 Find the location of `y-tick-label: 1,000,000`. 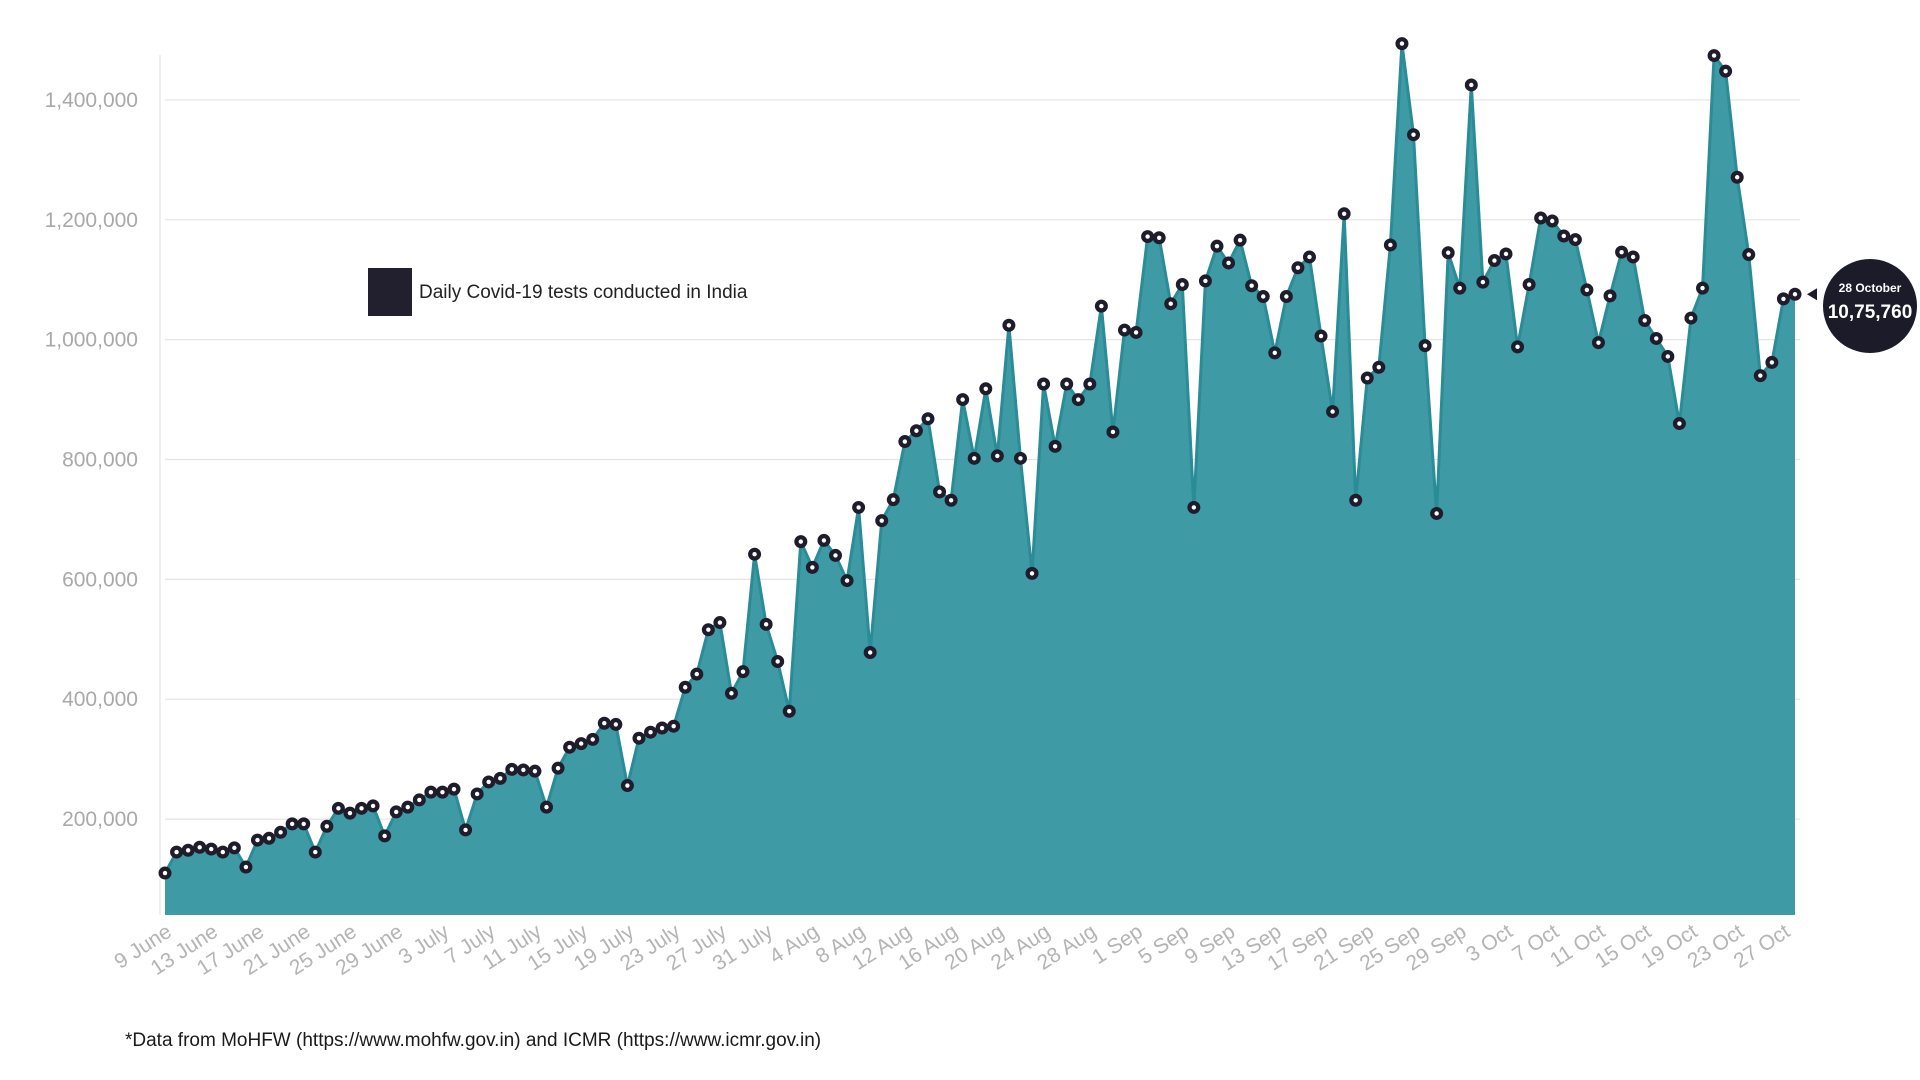

y-tick-label: 1,000,000 is located at coordinates (91, 340).